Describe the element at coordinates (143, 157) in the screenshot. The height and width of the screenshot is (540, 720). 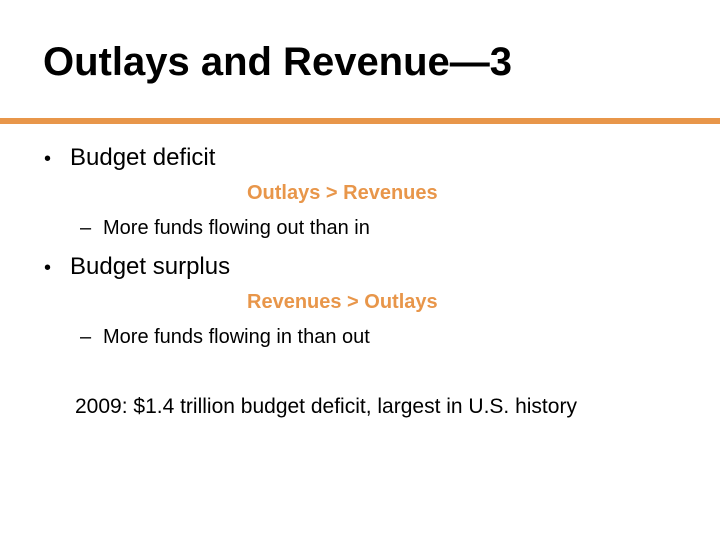
I see `bullet-label: Budget deficit` at that location.